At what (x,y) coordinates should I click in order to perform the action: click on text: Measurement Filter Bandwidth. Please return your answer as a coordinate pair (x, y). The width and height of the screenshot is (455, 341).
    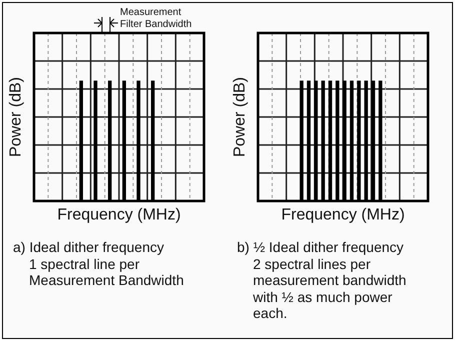
    Looking at the image, I should click on (156, 19).